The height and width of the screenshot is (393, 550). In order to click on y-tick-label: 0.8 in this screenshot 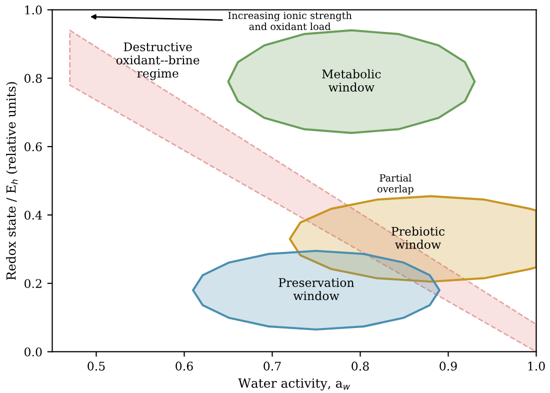, I will do `click(33, 78)`.